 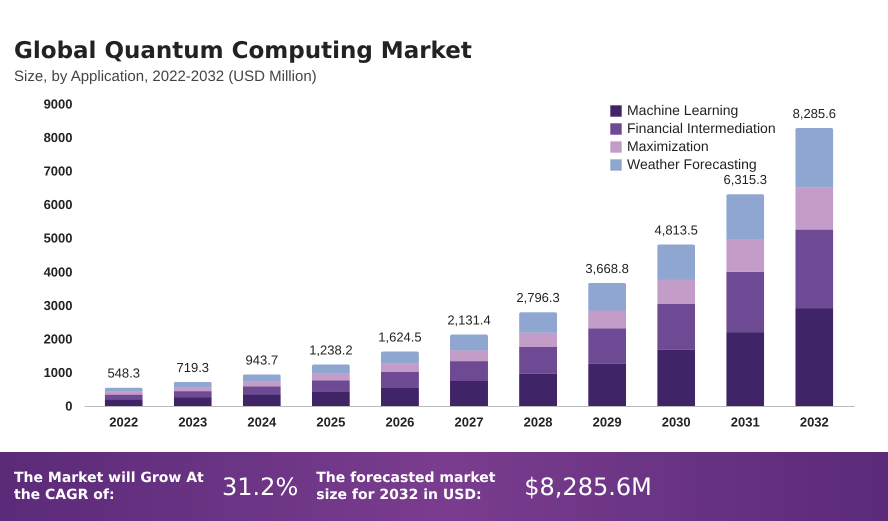 I want to click on x-tick-label: 2023, so click(x=193, y=422).